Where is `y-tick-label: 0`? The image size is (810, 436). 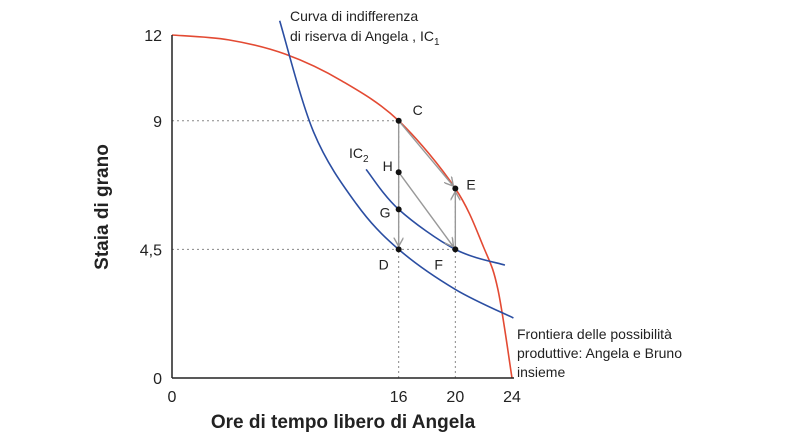
y-tick-label: 0 is located at coordinates (157, 379).